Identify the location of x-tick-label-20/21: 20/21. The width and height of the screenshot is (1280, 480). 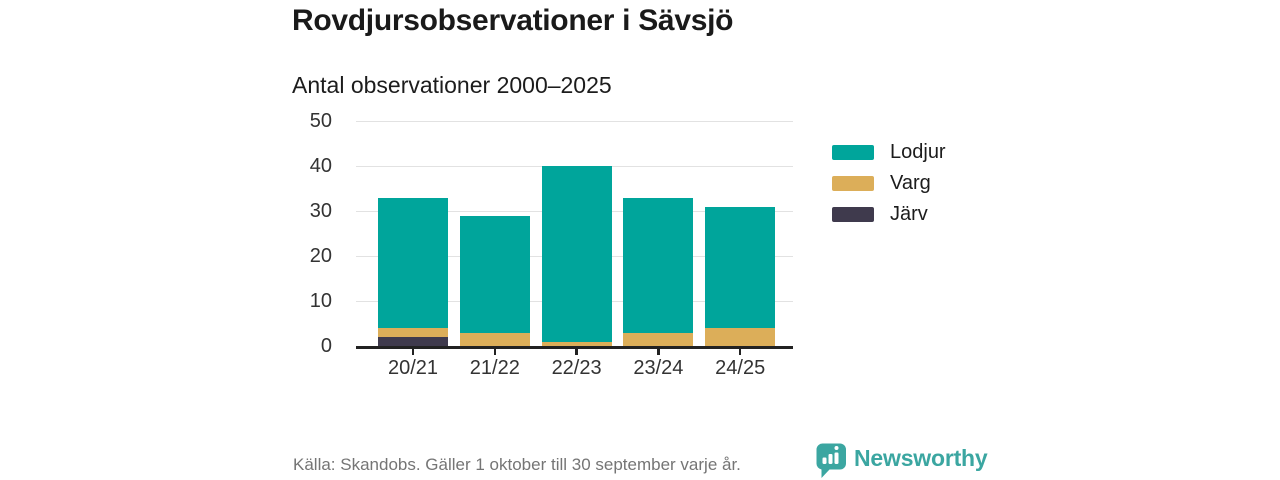
(413, 368).